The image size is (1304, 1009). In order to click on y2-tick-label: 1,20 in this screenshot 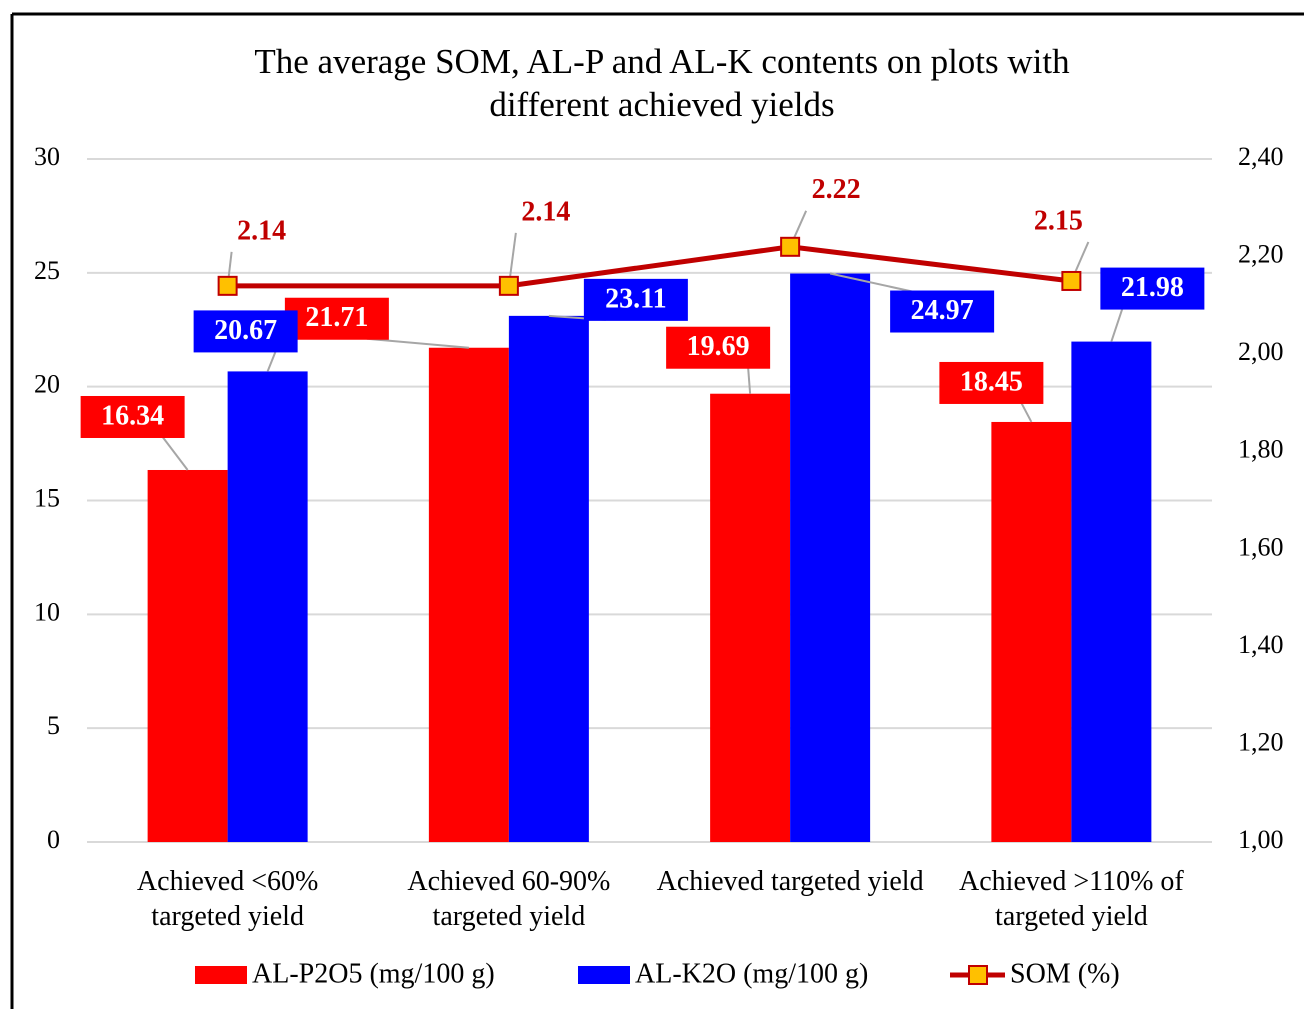, I will do `click(1261, 741)`.